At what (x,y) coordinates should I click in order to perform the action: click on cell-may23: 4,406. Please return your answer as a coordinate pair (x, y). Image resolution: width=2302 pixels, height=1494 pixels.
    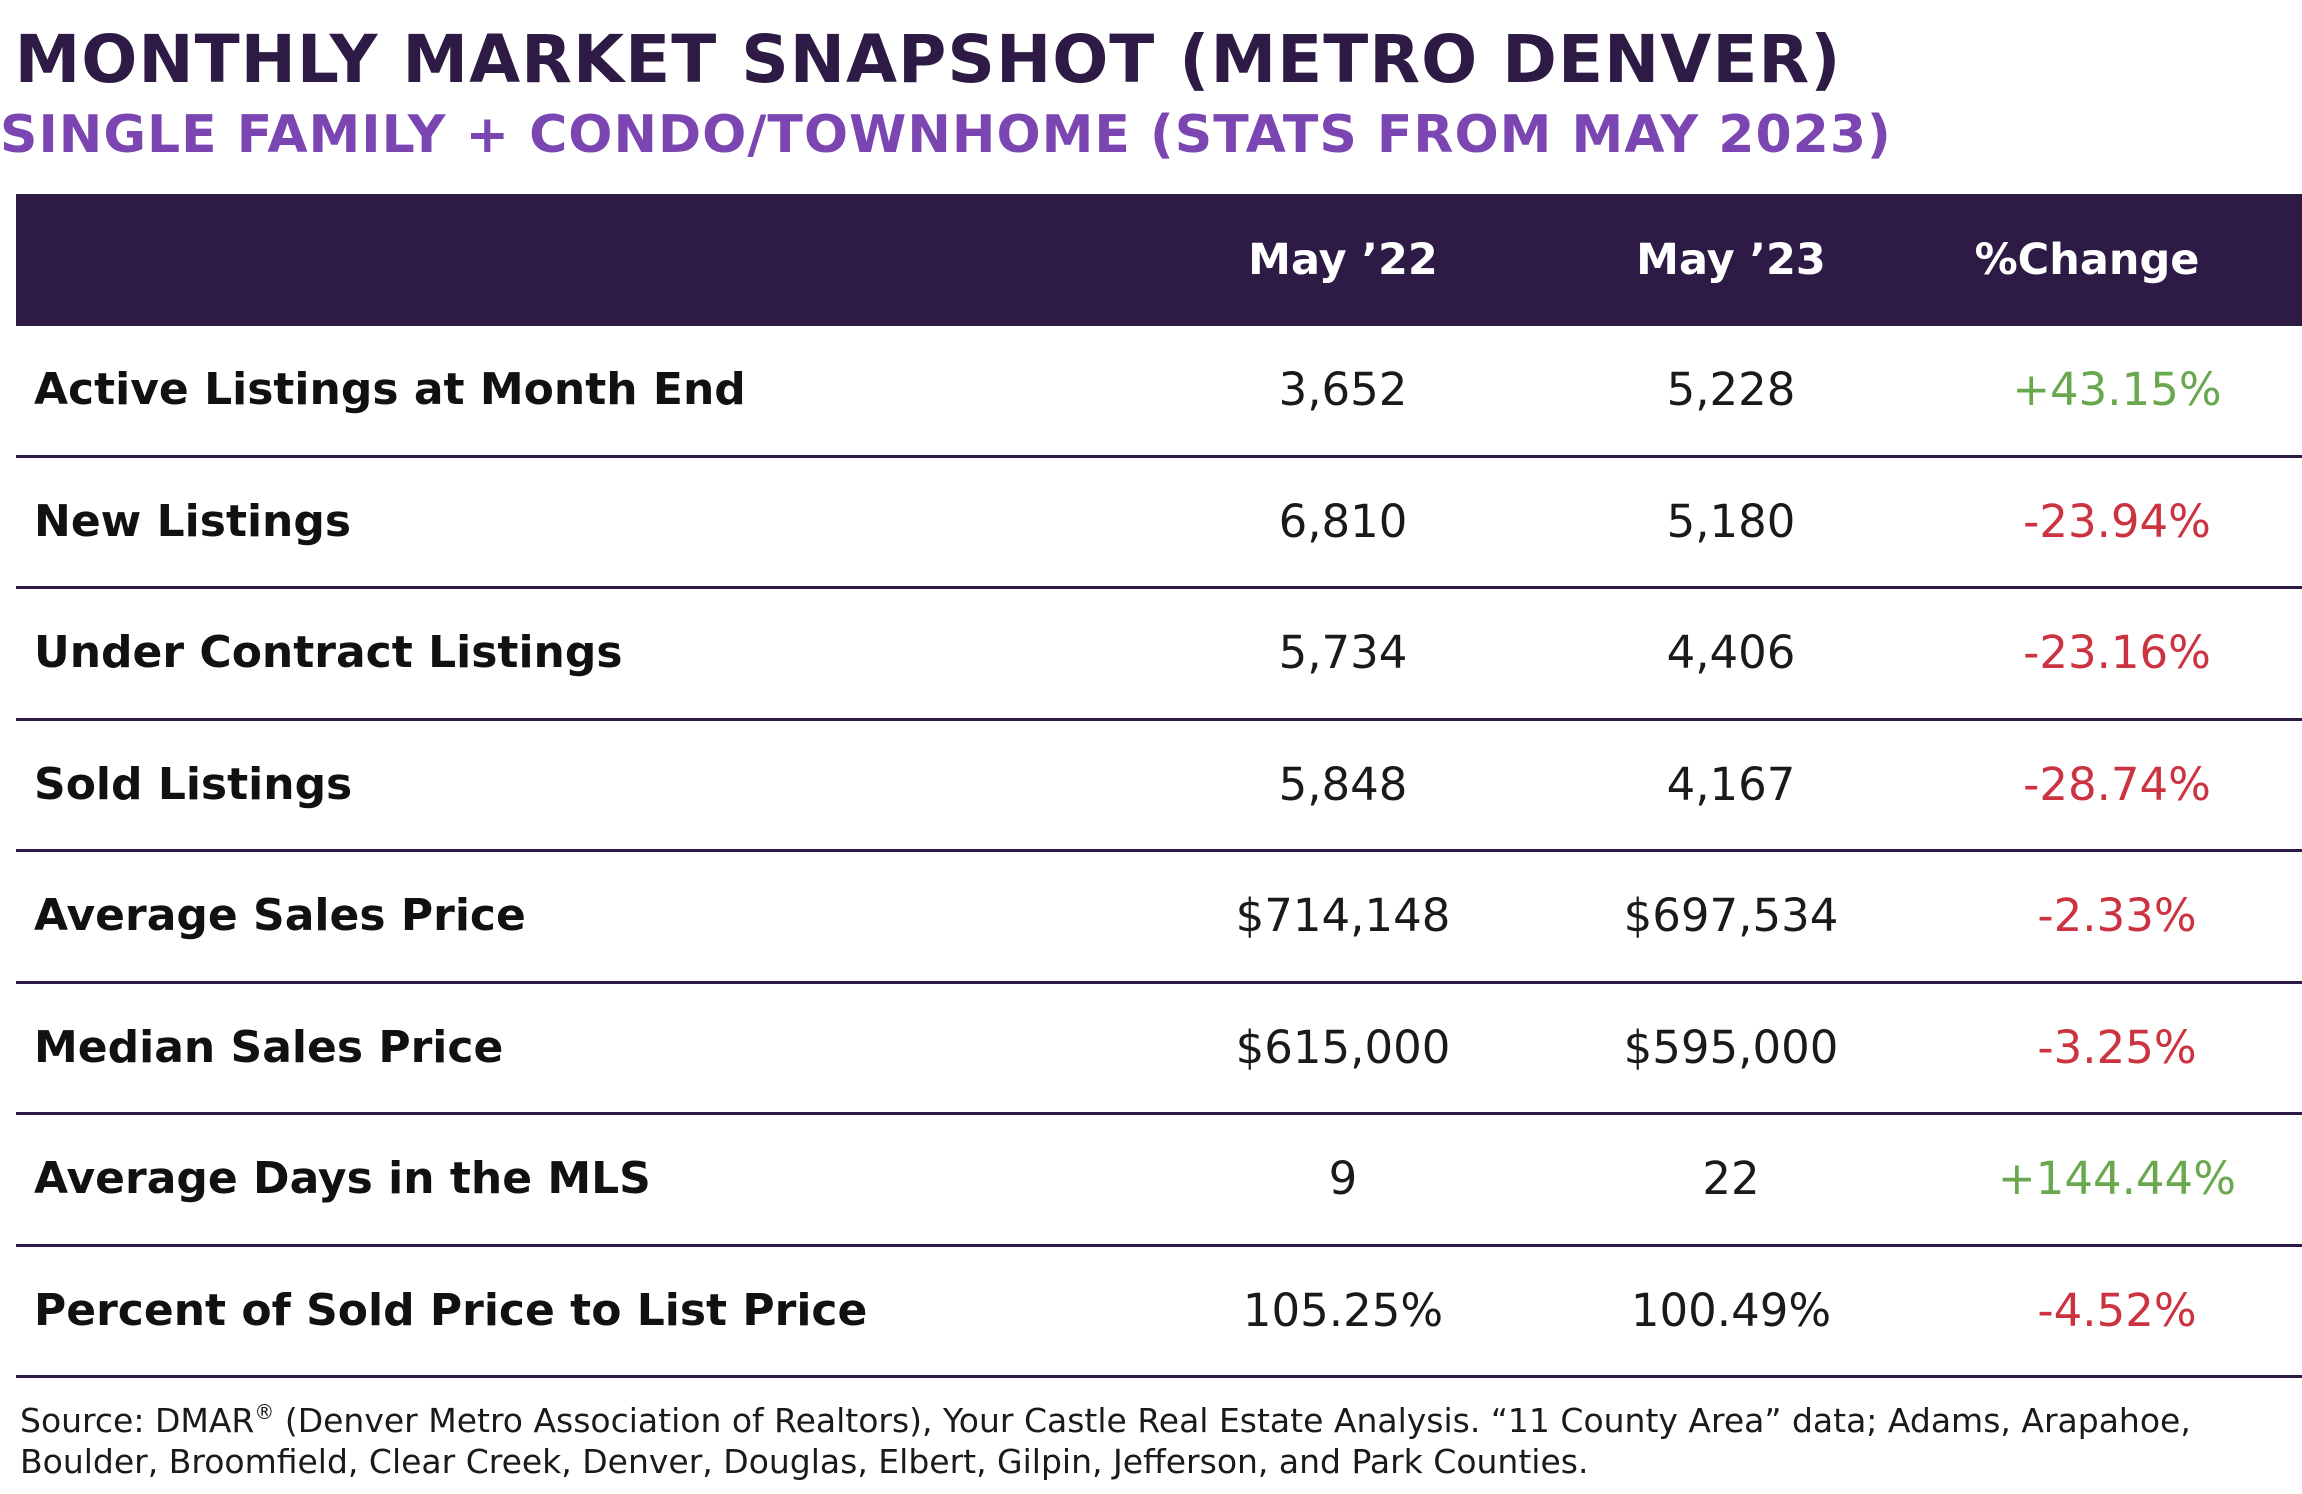
    Looking at the image, I should click on (1731, 652).